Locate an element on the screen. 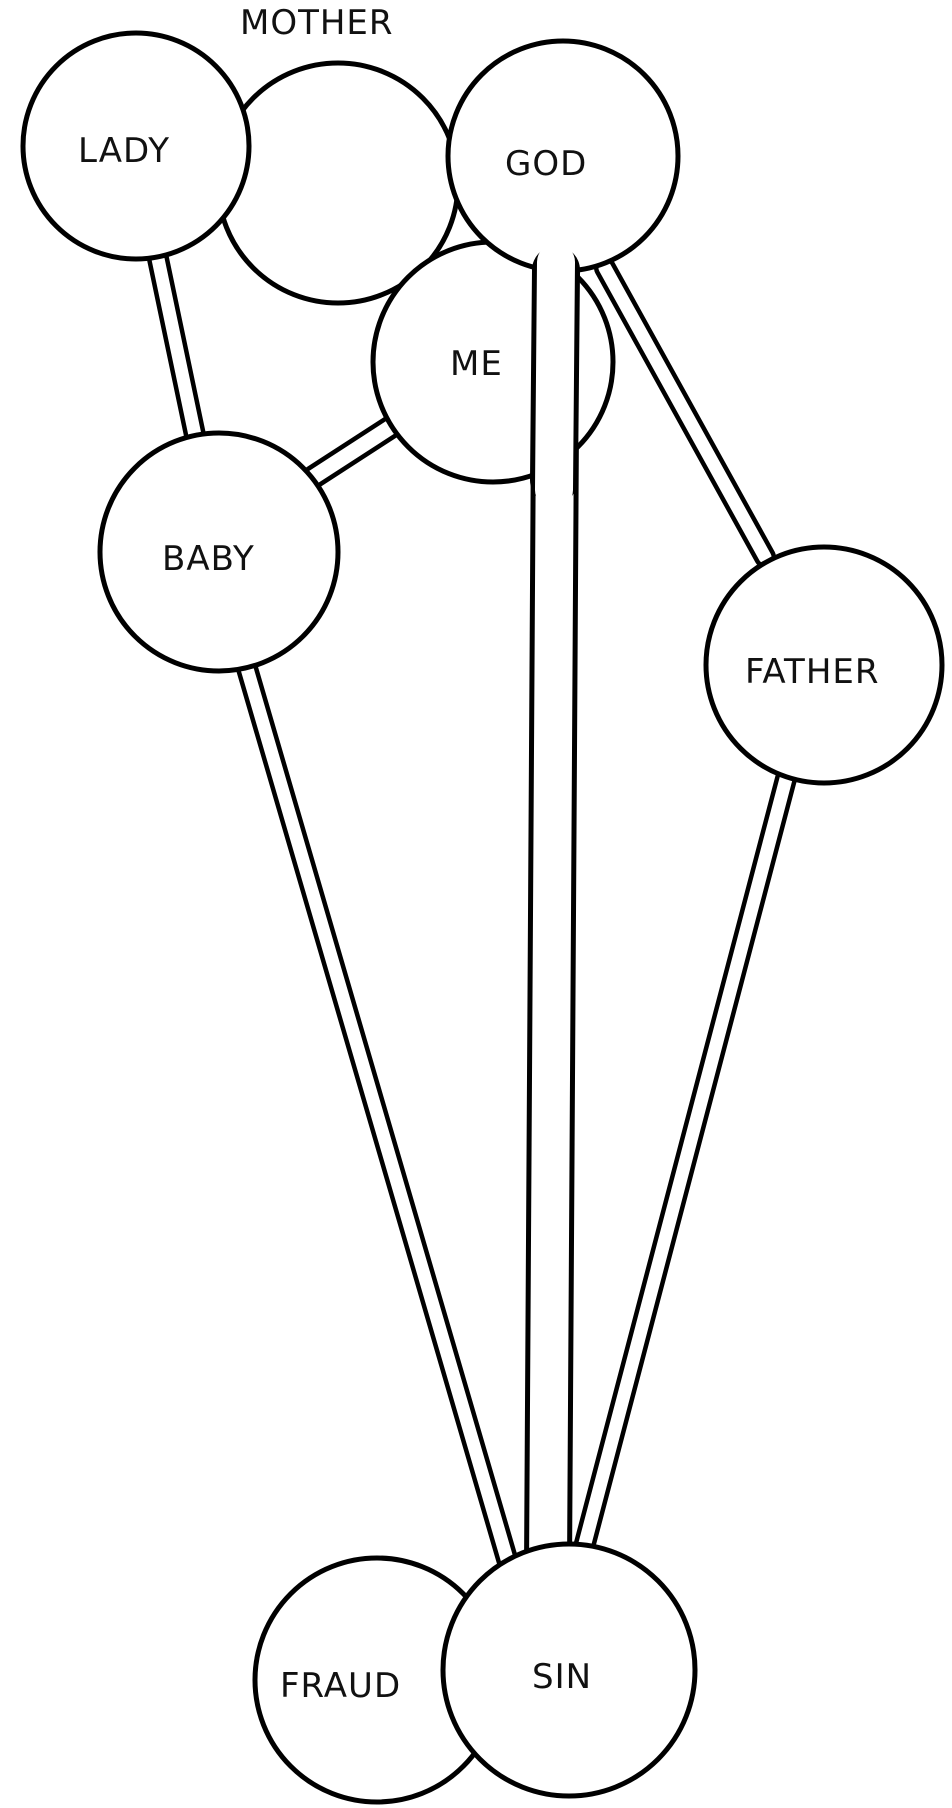  label-god: GOD is located at coordinates (546, 164).